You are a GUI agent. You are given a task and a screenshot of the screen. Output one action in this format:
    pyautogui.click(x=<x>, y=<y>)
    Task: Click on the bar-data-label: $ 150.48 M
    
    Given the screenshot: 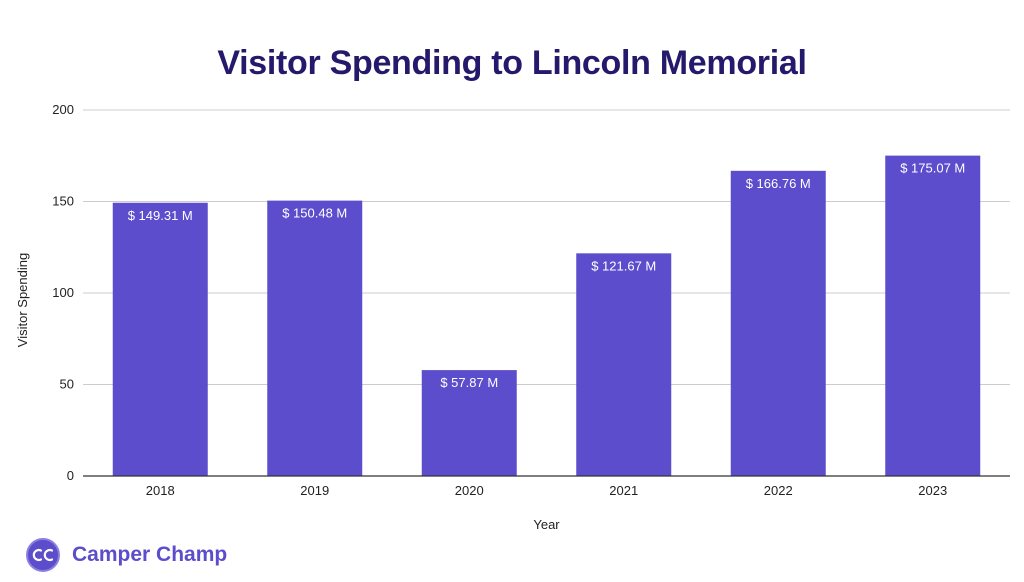 What is the action you would take?
    pyautogui.click(x=314, y=213)
    